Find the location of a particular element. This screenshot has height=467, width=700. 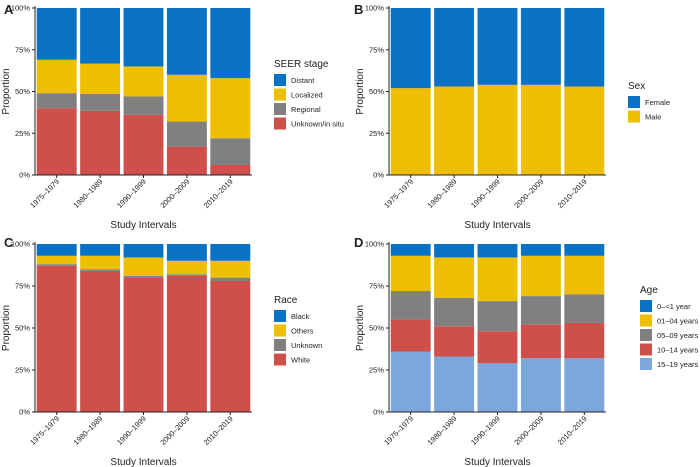

legend-label-c-white: White is located at coordinates (300, 360).